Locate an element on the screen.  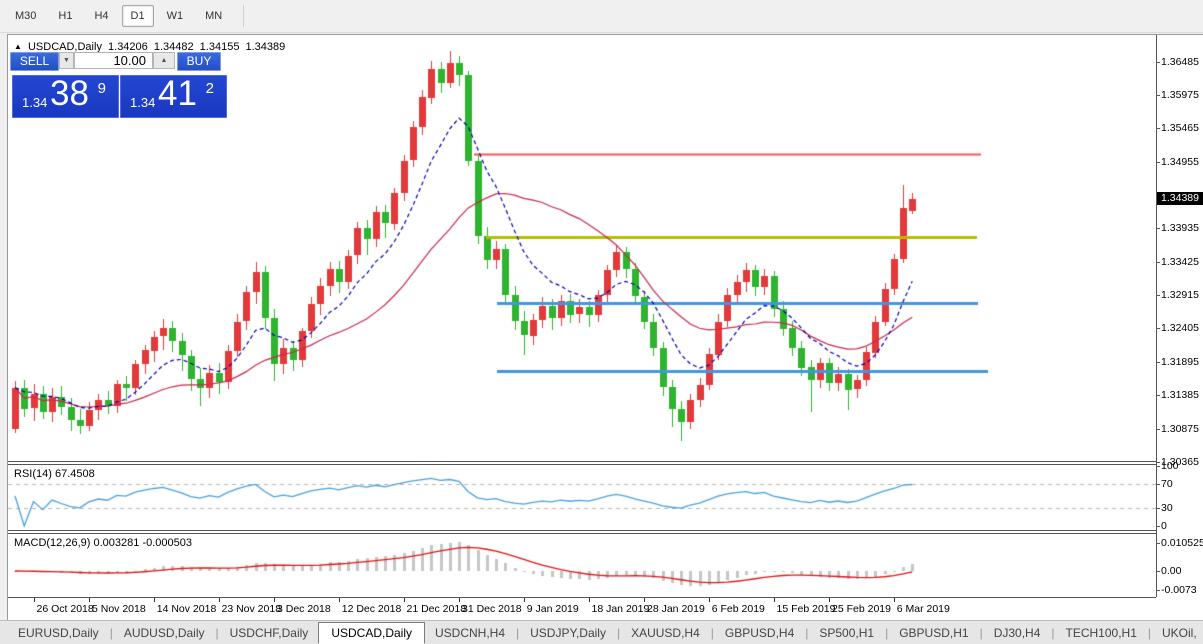
date-axis-label: 5 Nov 2018 is located at coordinates (119, 609).